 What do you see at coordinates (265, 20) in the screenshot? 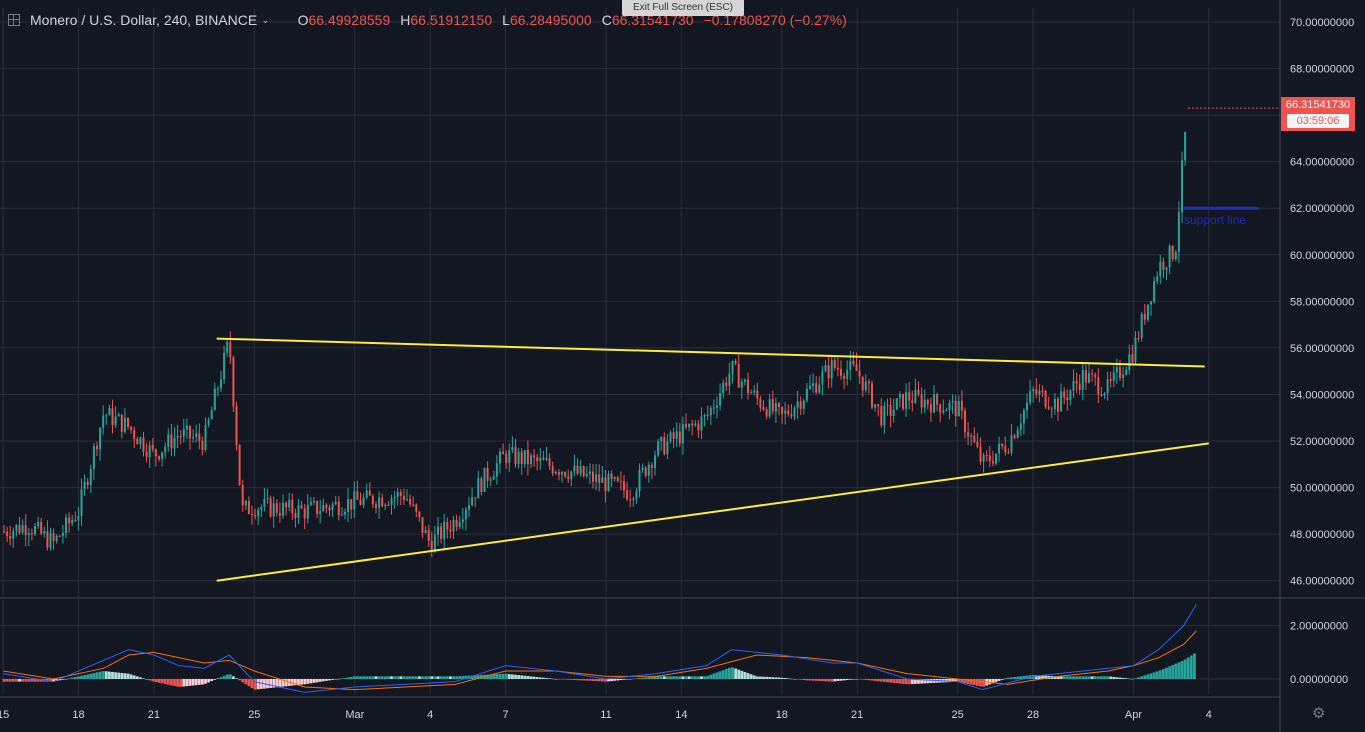
I see `chevron-down-icon: ⌄` at bounding box center [265, 20].